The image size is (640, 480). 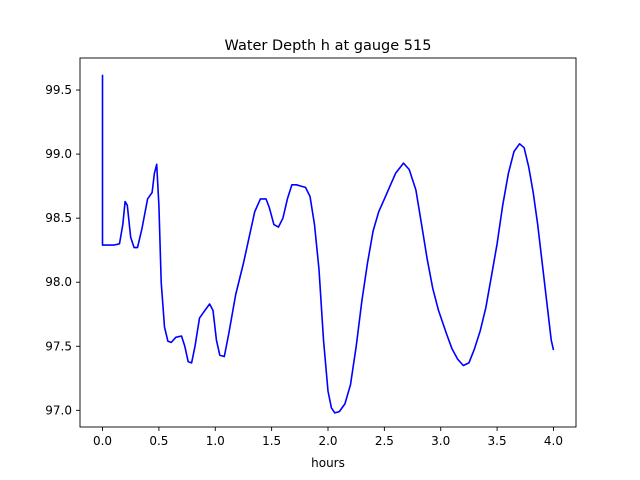 I want to click on x-tick-label: 1.5, so click(x=271, y=441).